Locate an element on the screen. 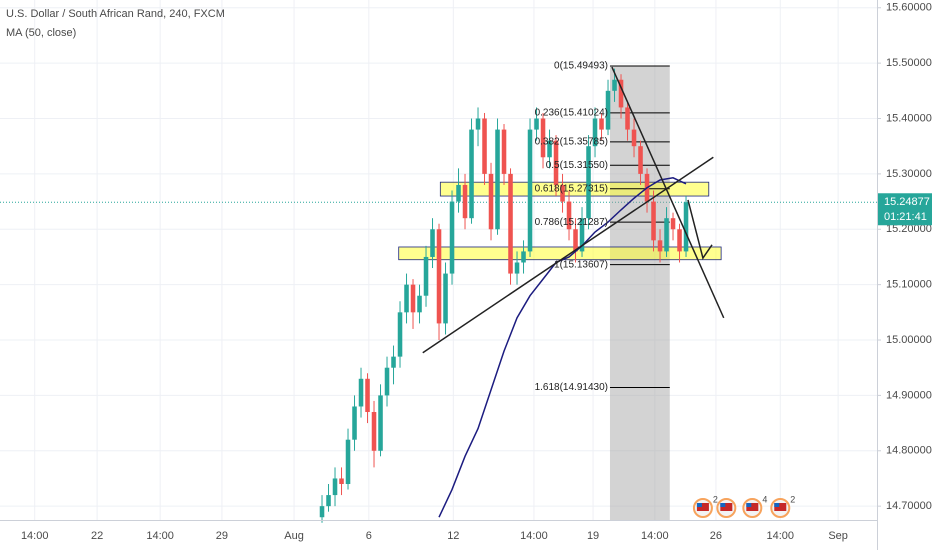  fib-label: 1.618(14.91430) is located at coordinates (571, 387).